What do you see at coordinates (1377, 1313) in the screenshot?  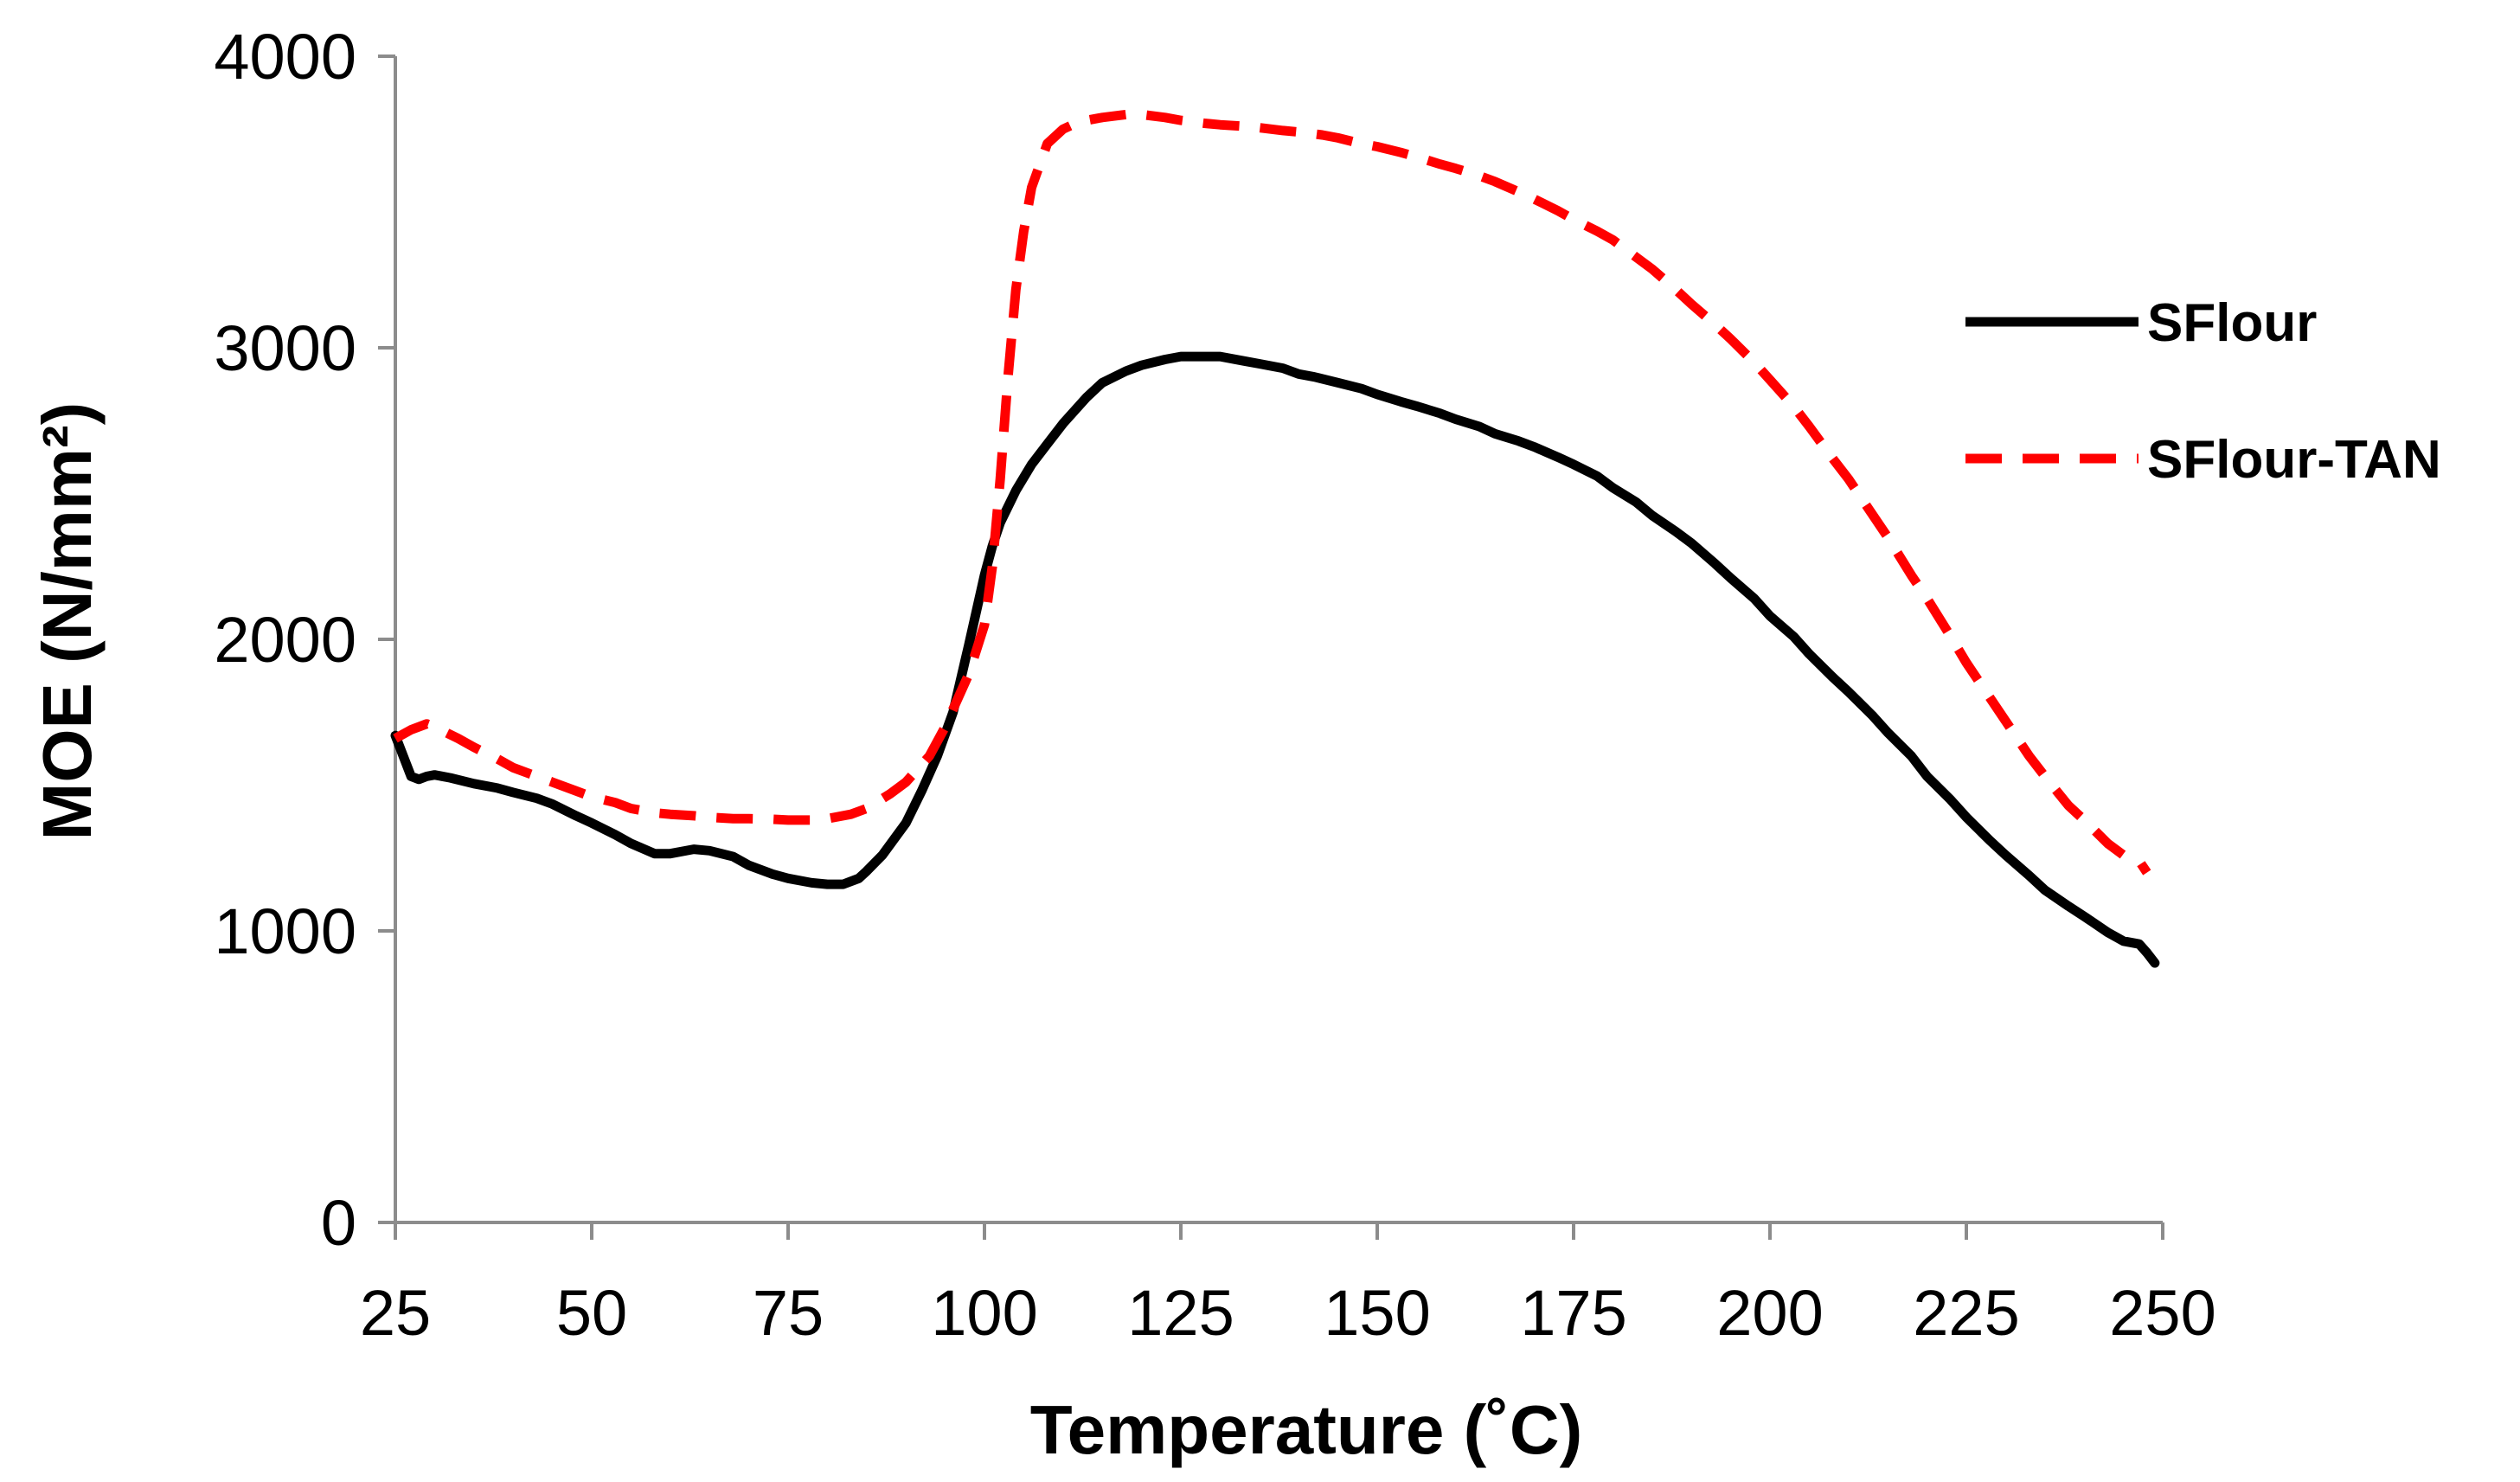 I see `x-tick-label: 150` at bounding box center [1377, 1313].